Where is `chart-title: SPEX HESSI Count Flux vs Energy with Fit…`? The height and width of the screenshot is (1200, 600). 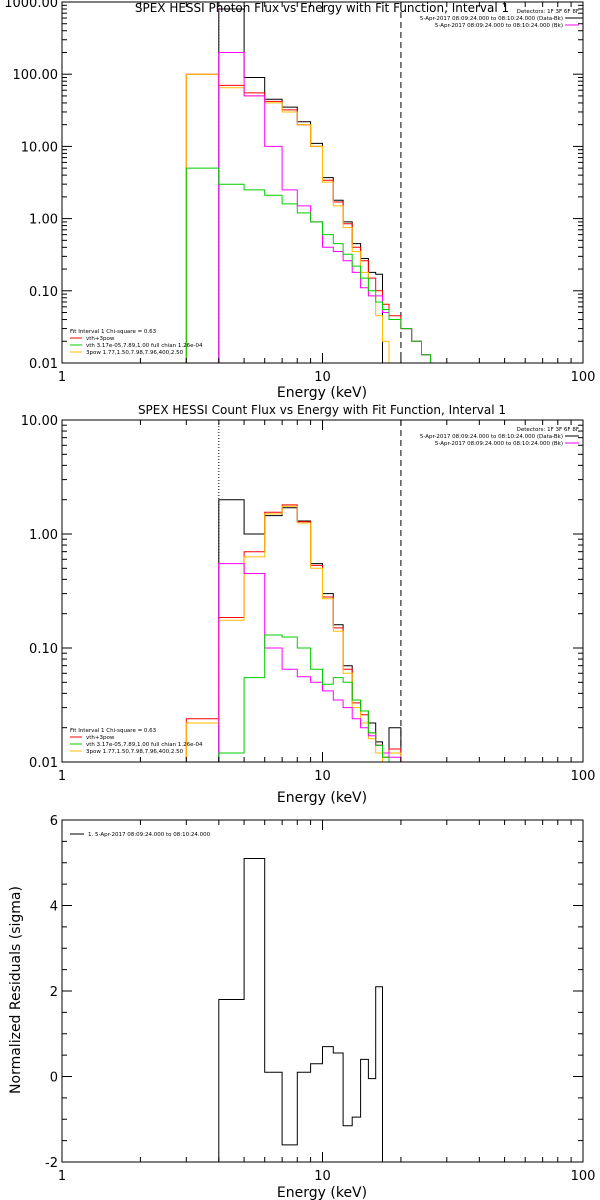
chart-title: SPEX HESSI Count Flux vs Energy with Fit… is located at coordinates (322, 410).